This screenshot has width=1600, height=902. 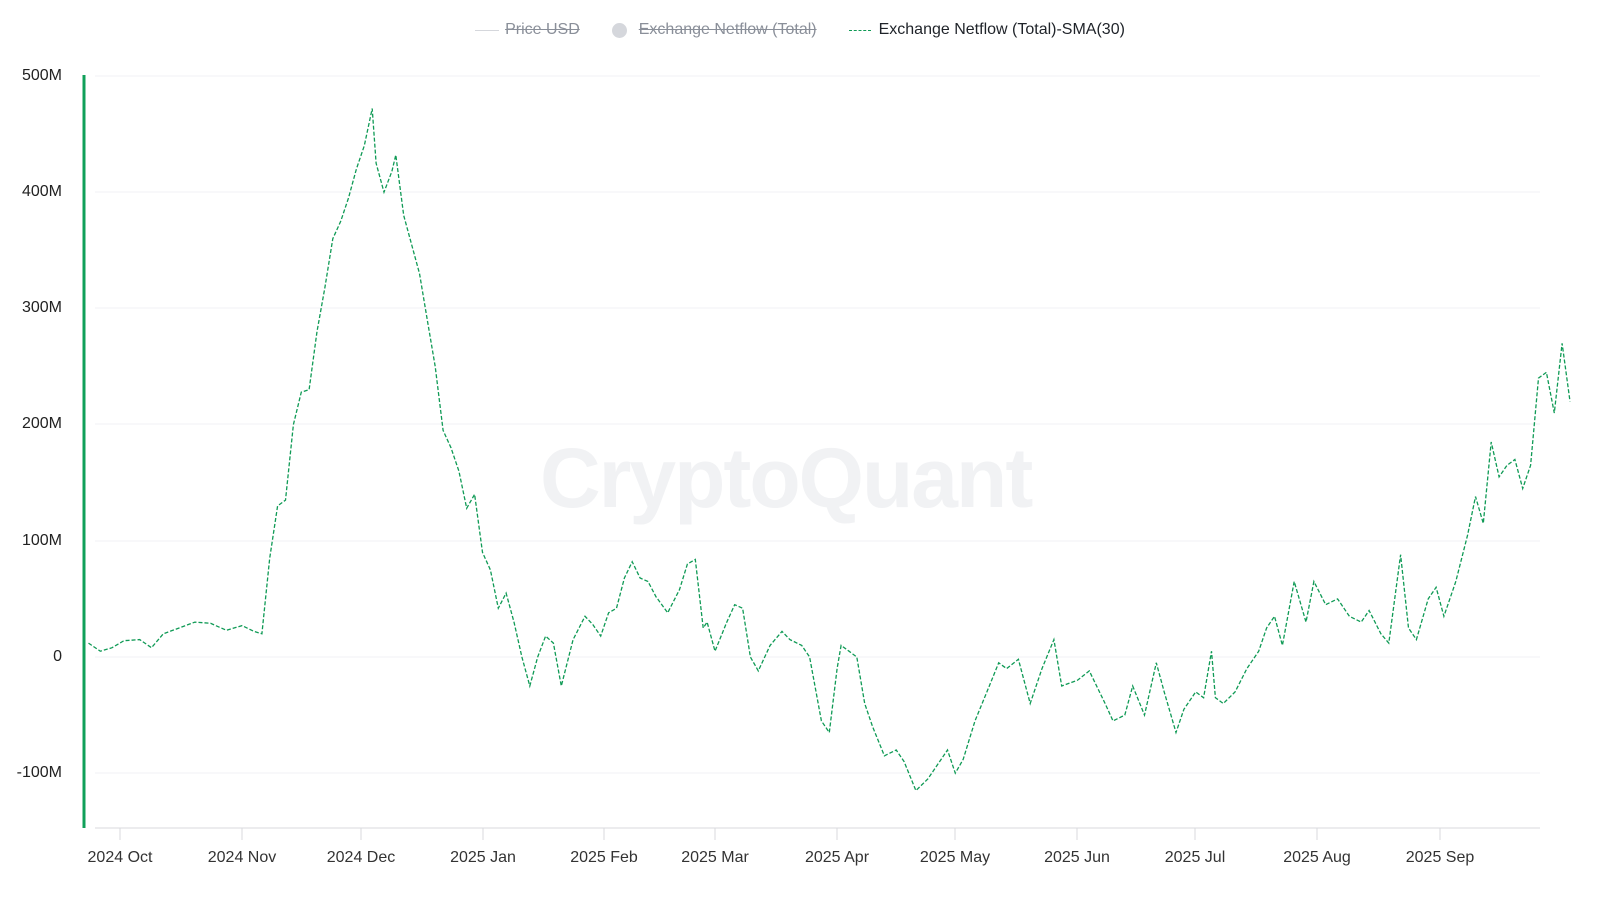 I want to click on y-tick-label: 500M, so click(x=41, y=75).